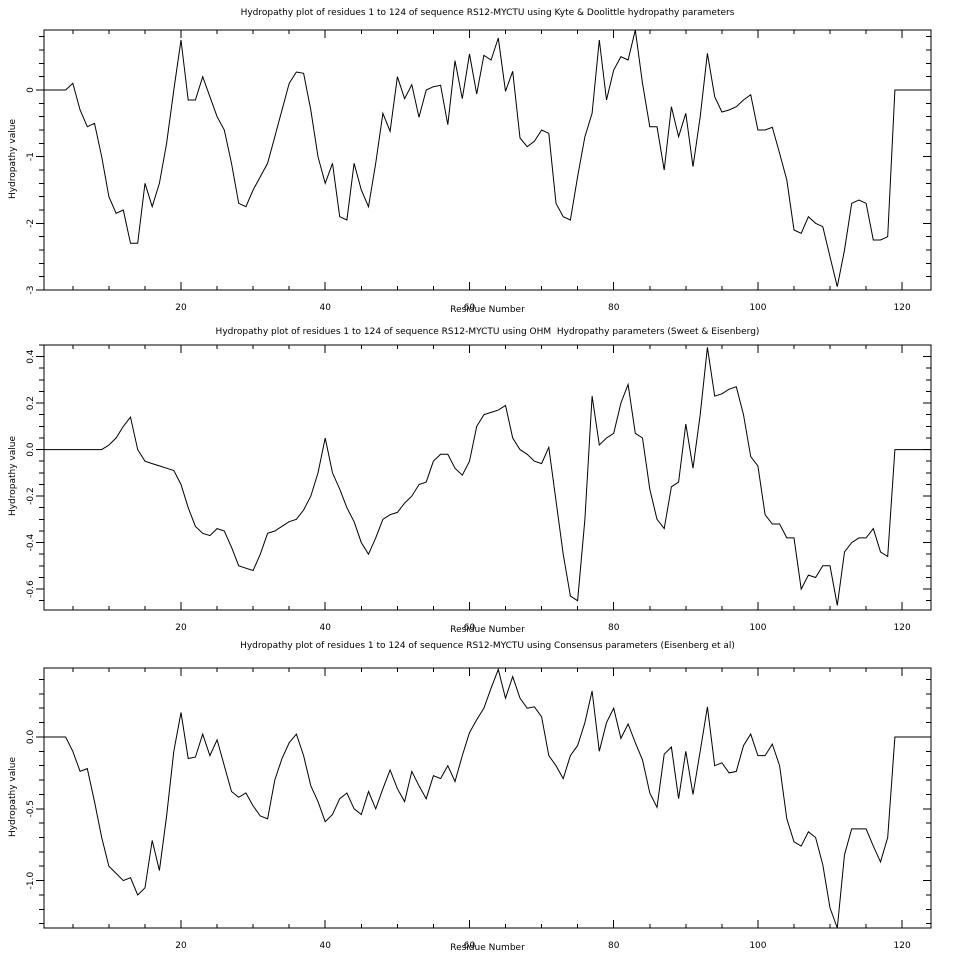 The height and width of the screenshot is (960, 960). What do you see at coordinates (31, 496) in the screenshot?
I see `y-tick-label: -0.2` at bounding box center [31, 496].